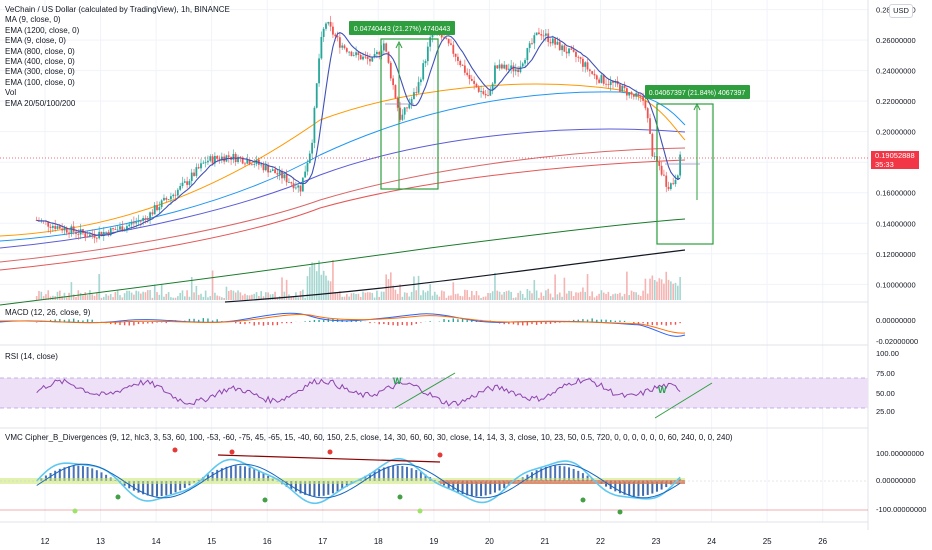  I want to click on time-tick: 25, so click(767, 541).